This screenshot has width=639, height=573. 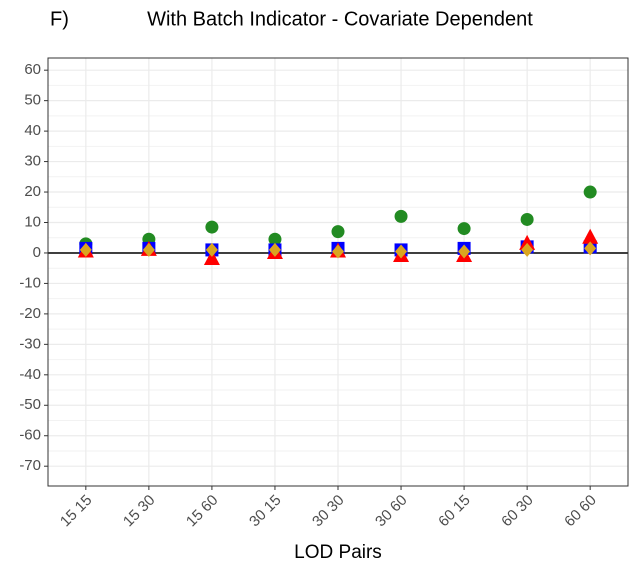 What do you see at coordinates (139, 511) in the screenshot?
I see `x-tick-label: 15 30` at bounding box center [139, 511].